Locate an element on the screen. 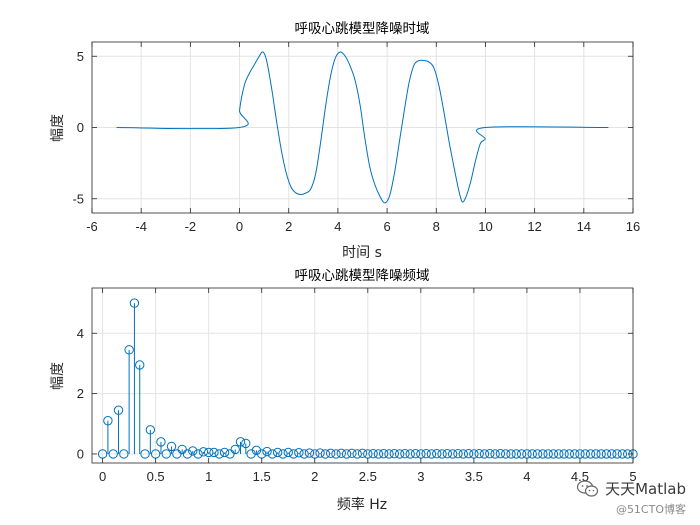  x-tick-label: 5 is located at coordinates (632, 476).